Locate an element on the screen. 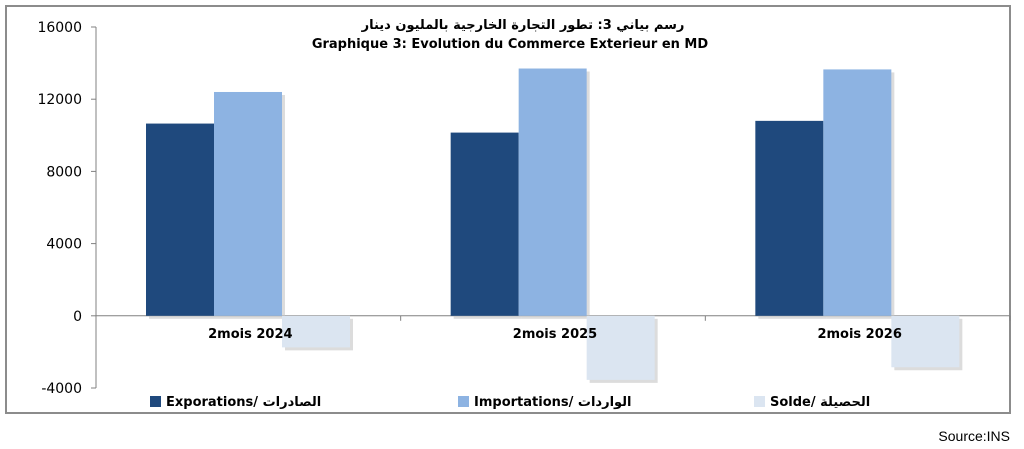  category-label: 2mois 2025 is located at coordinates (555, 334).